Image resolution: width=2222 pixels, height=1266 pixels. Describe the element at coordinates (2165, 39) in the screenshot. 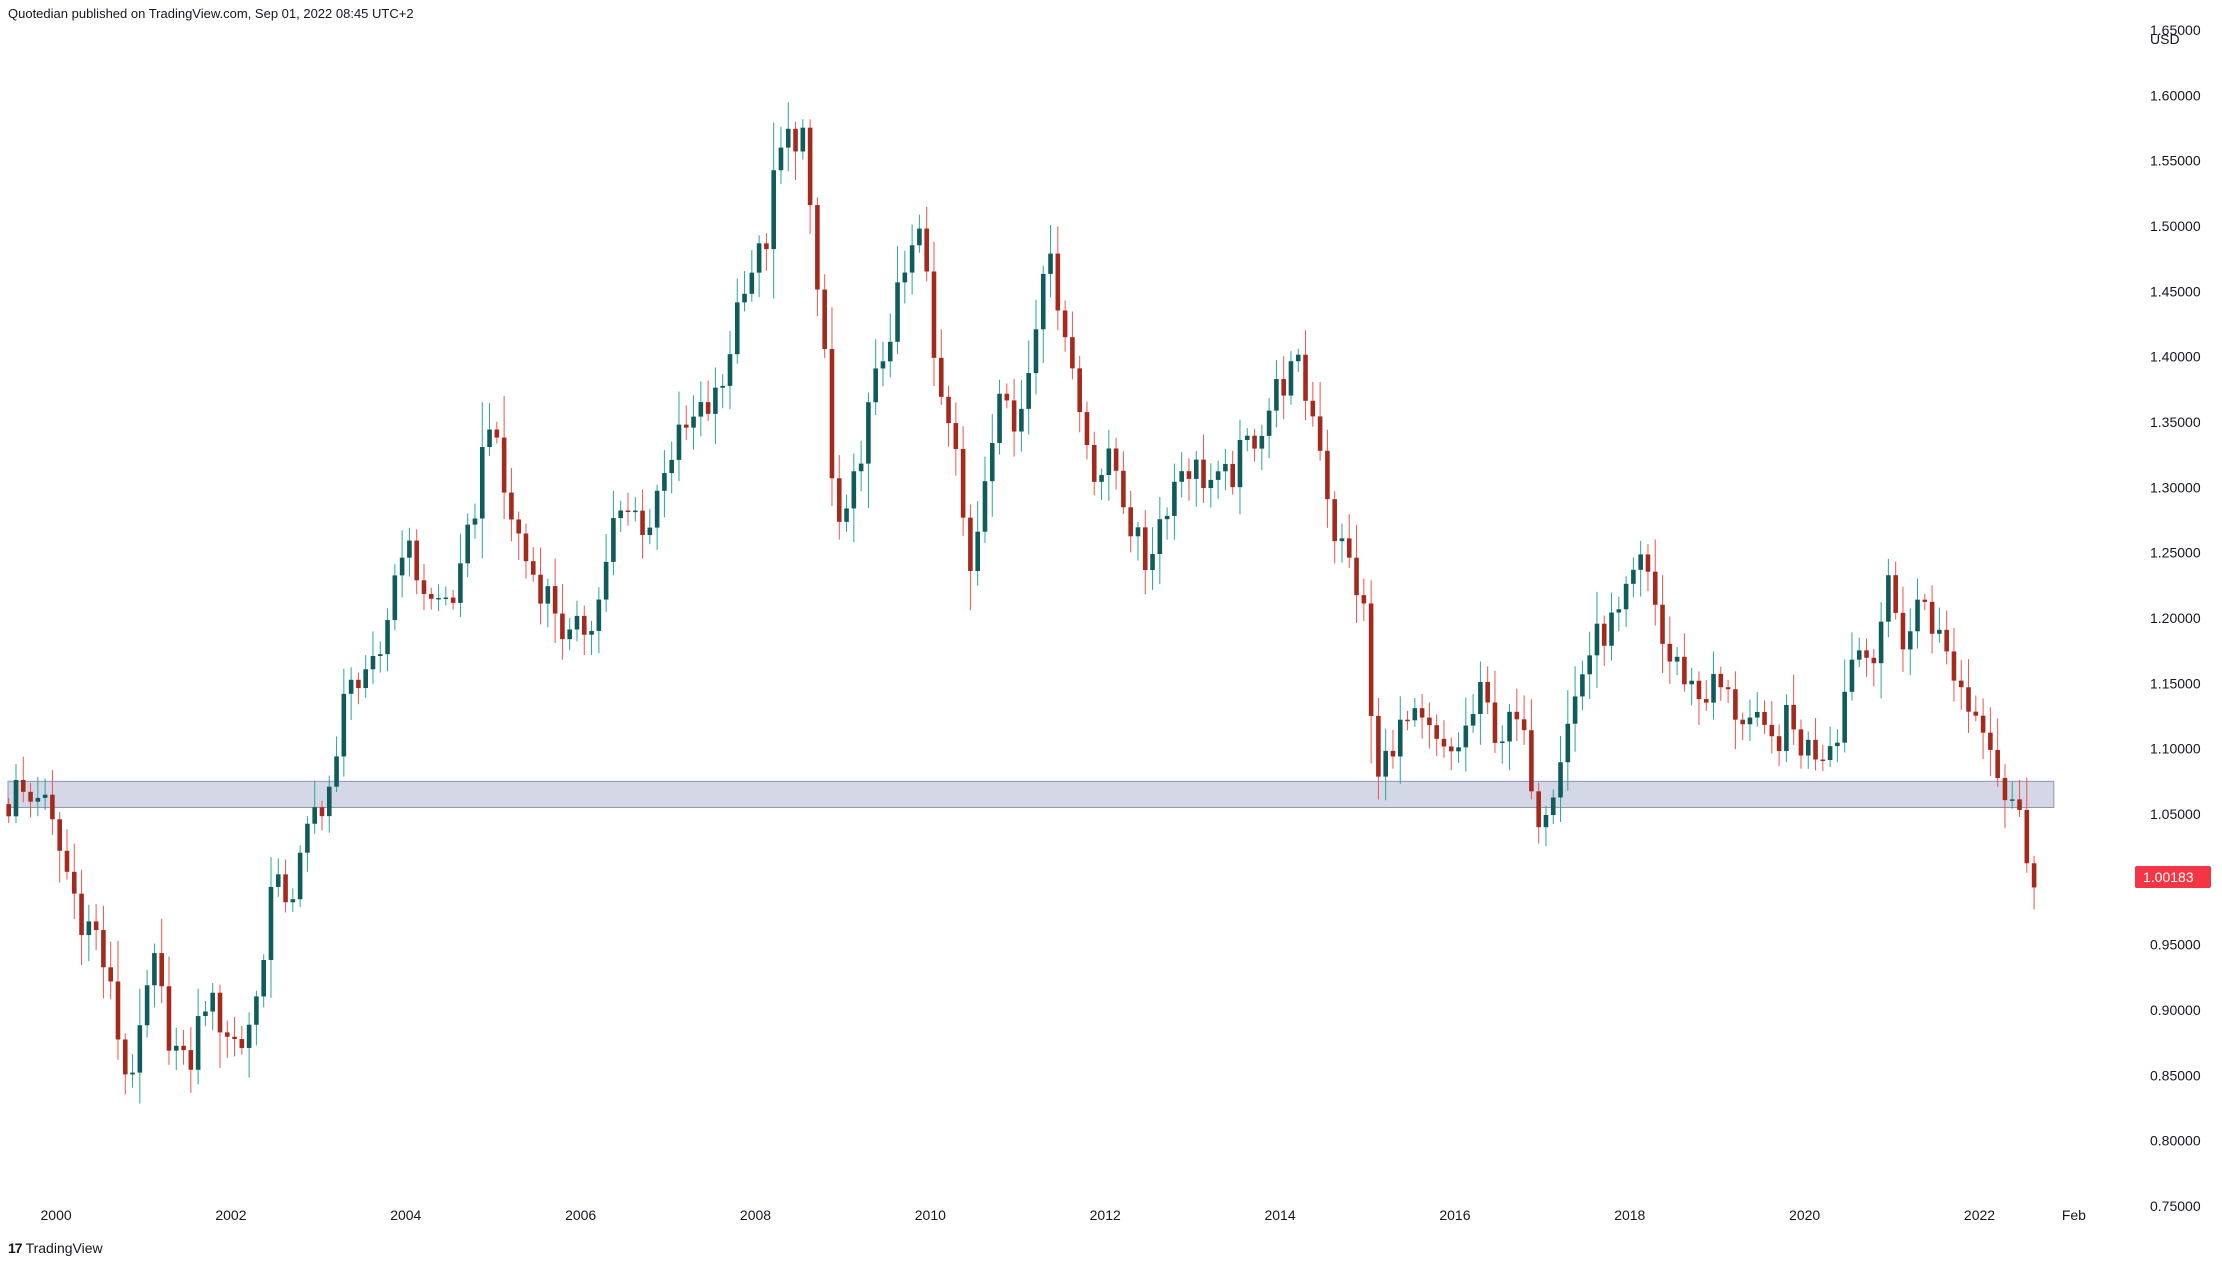

I see `currency-label: USD` at that location.